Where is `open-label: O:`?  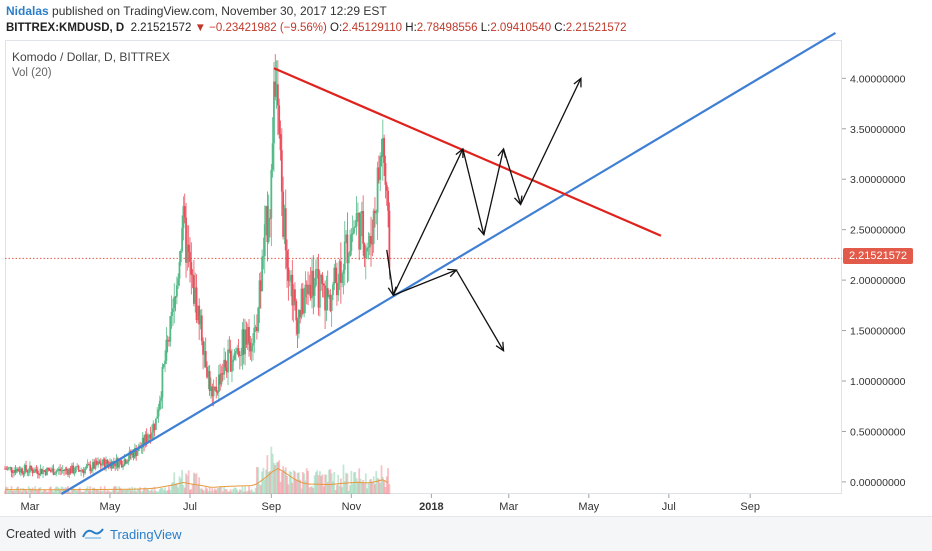 open-label: O: is located at coordinates (336, 28).